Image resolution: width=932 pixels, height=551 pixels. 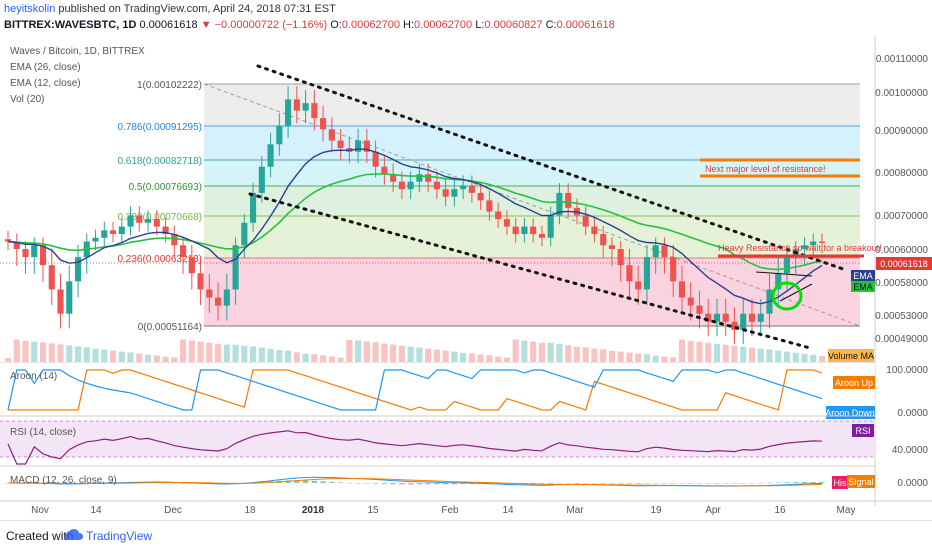 What do you see at coordinates (901, 283) in the screenshot?
I see `price-tick: 0.00058000` at bounding box center [901, 283].